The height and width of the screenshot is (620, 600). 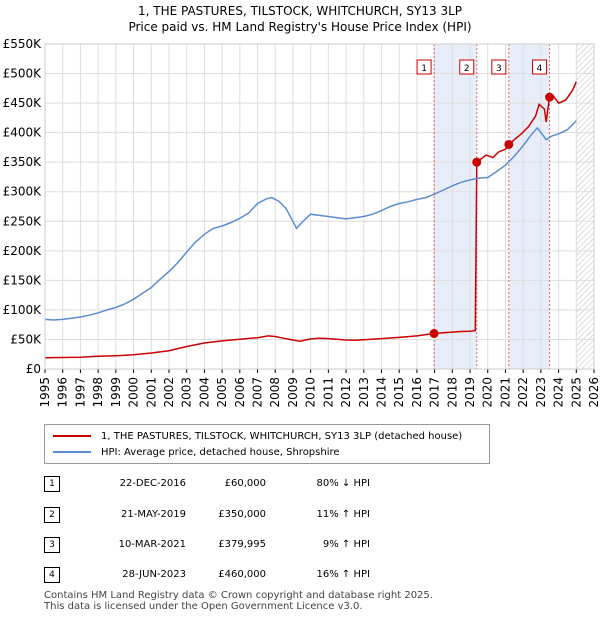 What do you see at coordinates (153, 514) in the screenshot?
I see `transaction-date: 21-MAY-2019` at bounding box center [153, 514].